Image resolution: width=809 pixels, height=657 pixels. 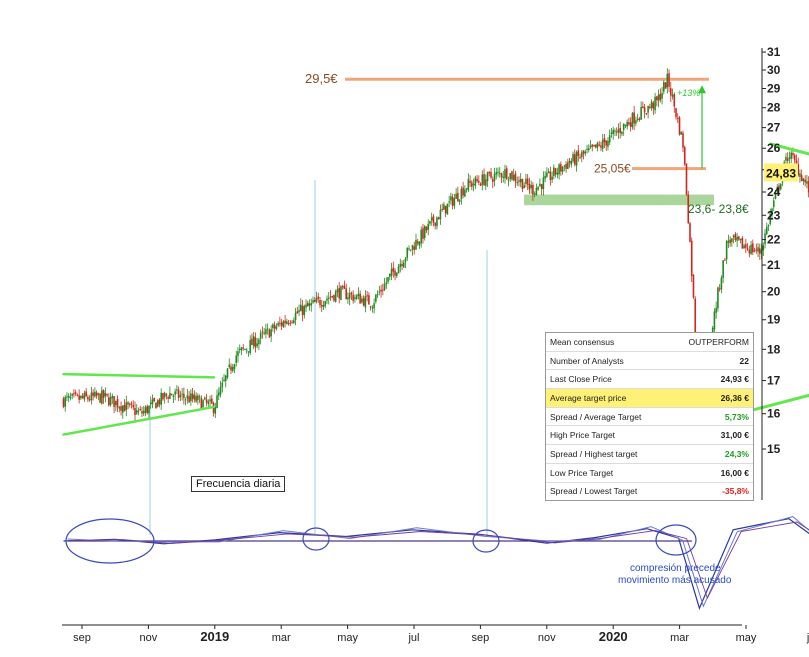 I want to click on consensus-header-label: Mean consensus, so click(x=582, y=341).